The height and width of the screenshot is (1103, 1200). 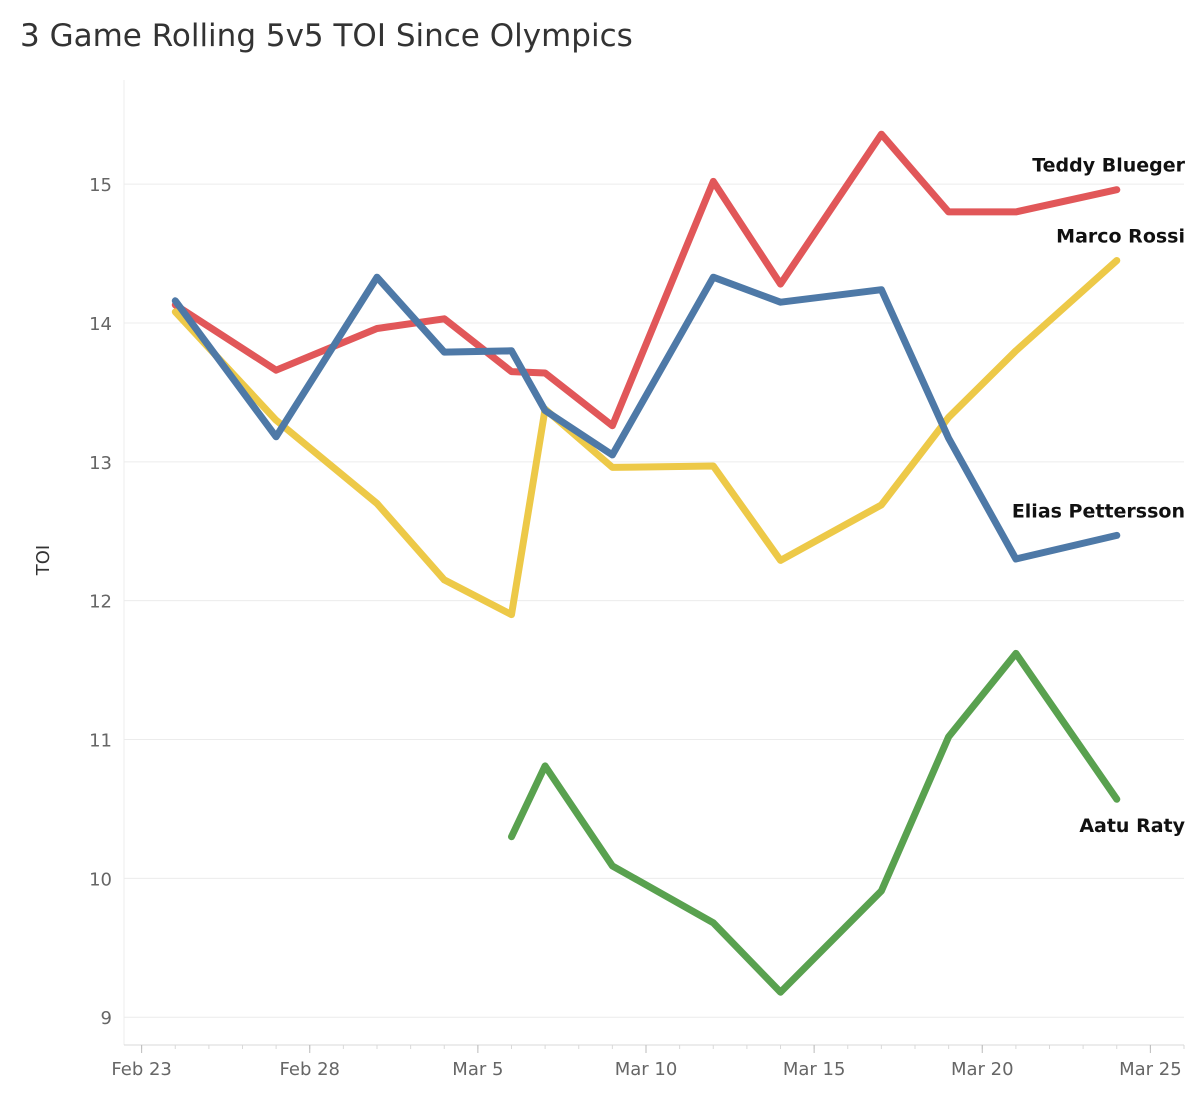 I want to click on series-label-elias-pettersson: Elias Pettersson, so click(x=1098, y=511).